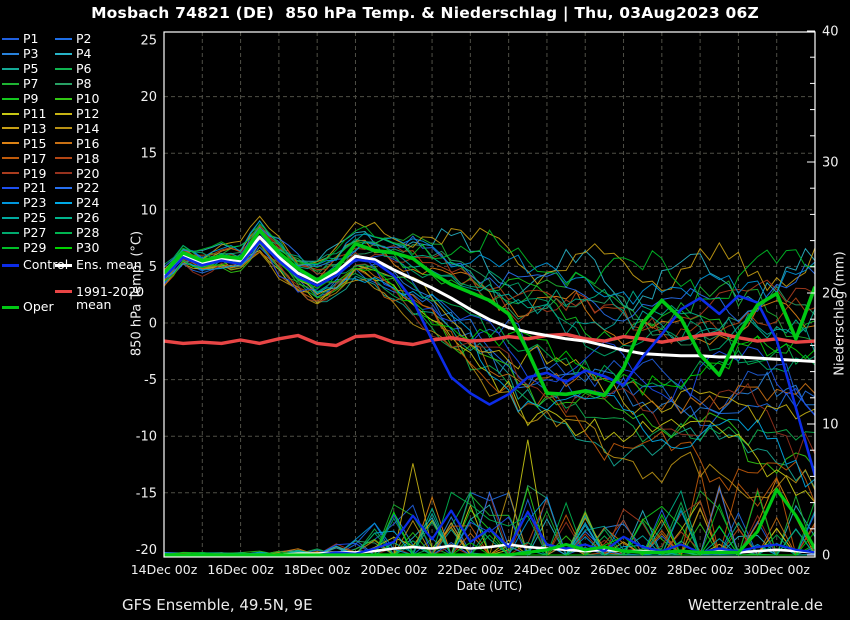 The width and height of the screenshot is (850, 620). Describe the element at coordinates (20, 54) in the screenshot. I see `legend-item-p3: P3` at that location.